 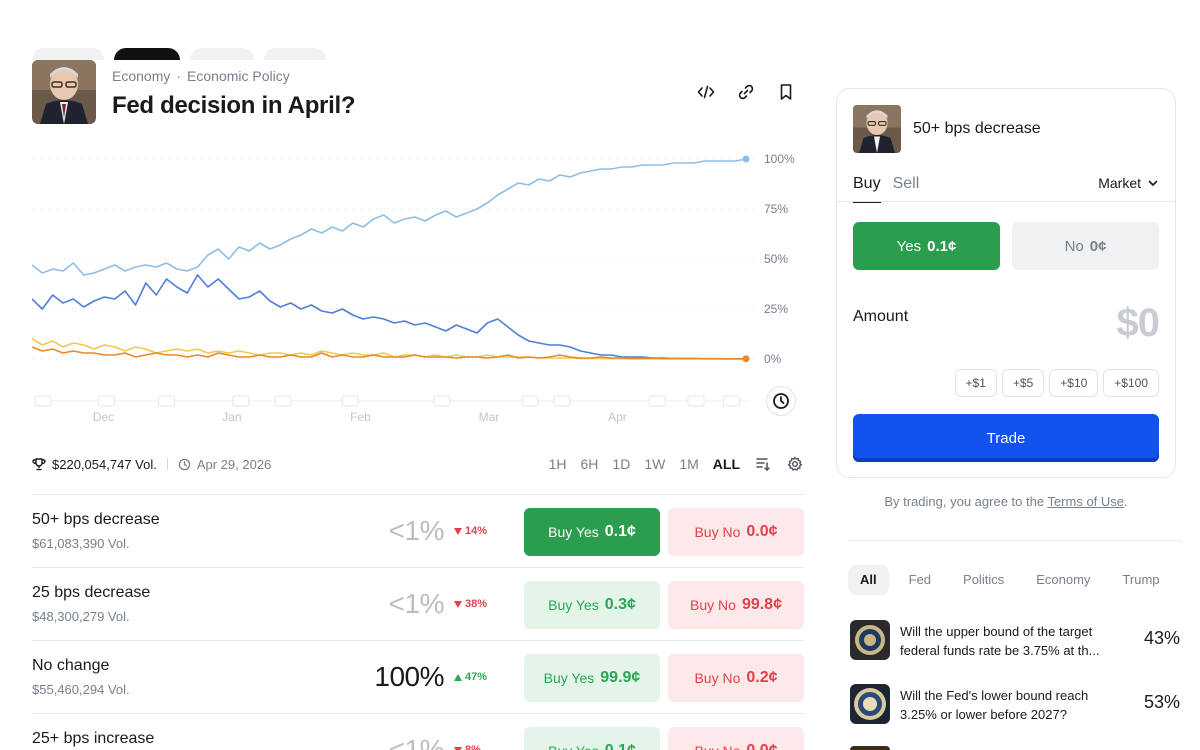 I want to click on outcome-change: 8%, so click(x=467, y=747).